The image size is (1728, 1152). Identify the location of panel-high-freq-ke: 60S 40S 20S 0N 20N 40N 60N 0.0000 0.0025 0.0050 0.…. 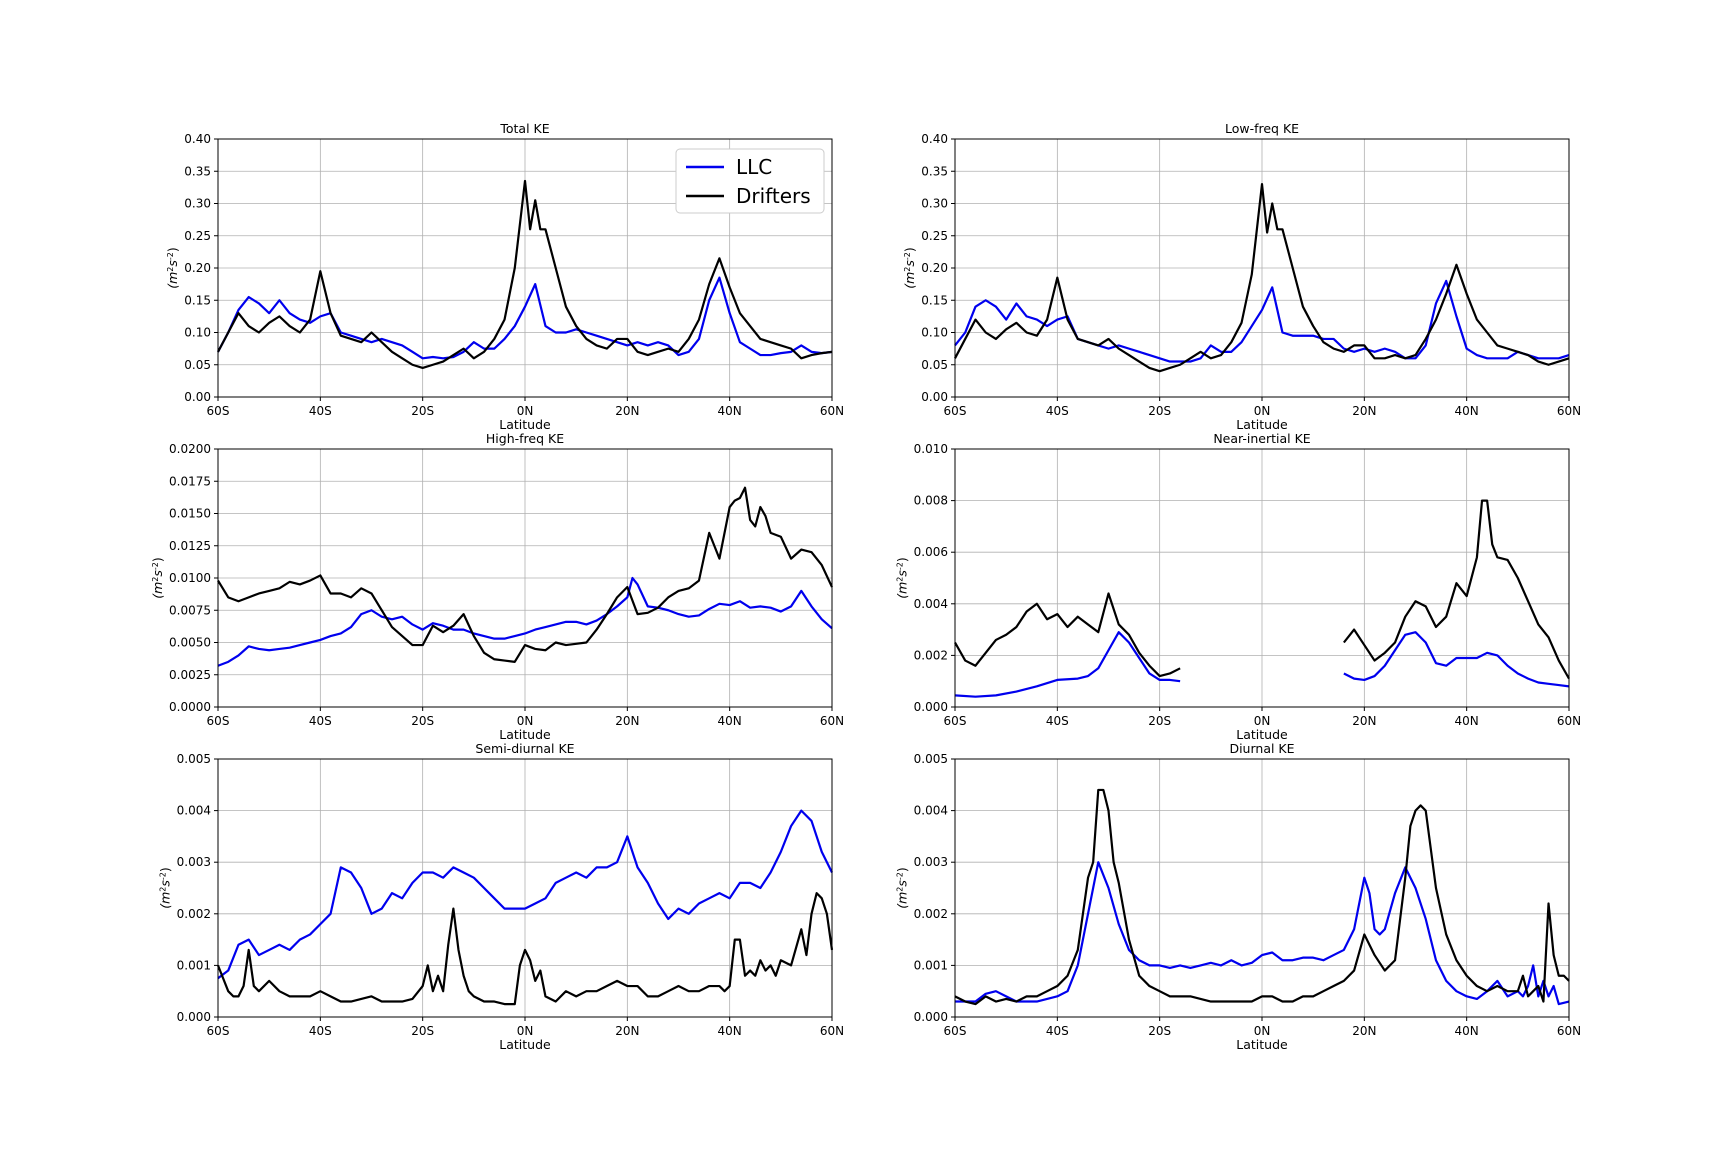
(497, 586).